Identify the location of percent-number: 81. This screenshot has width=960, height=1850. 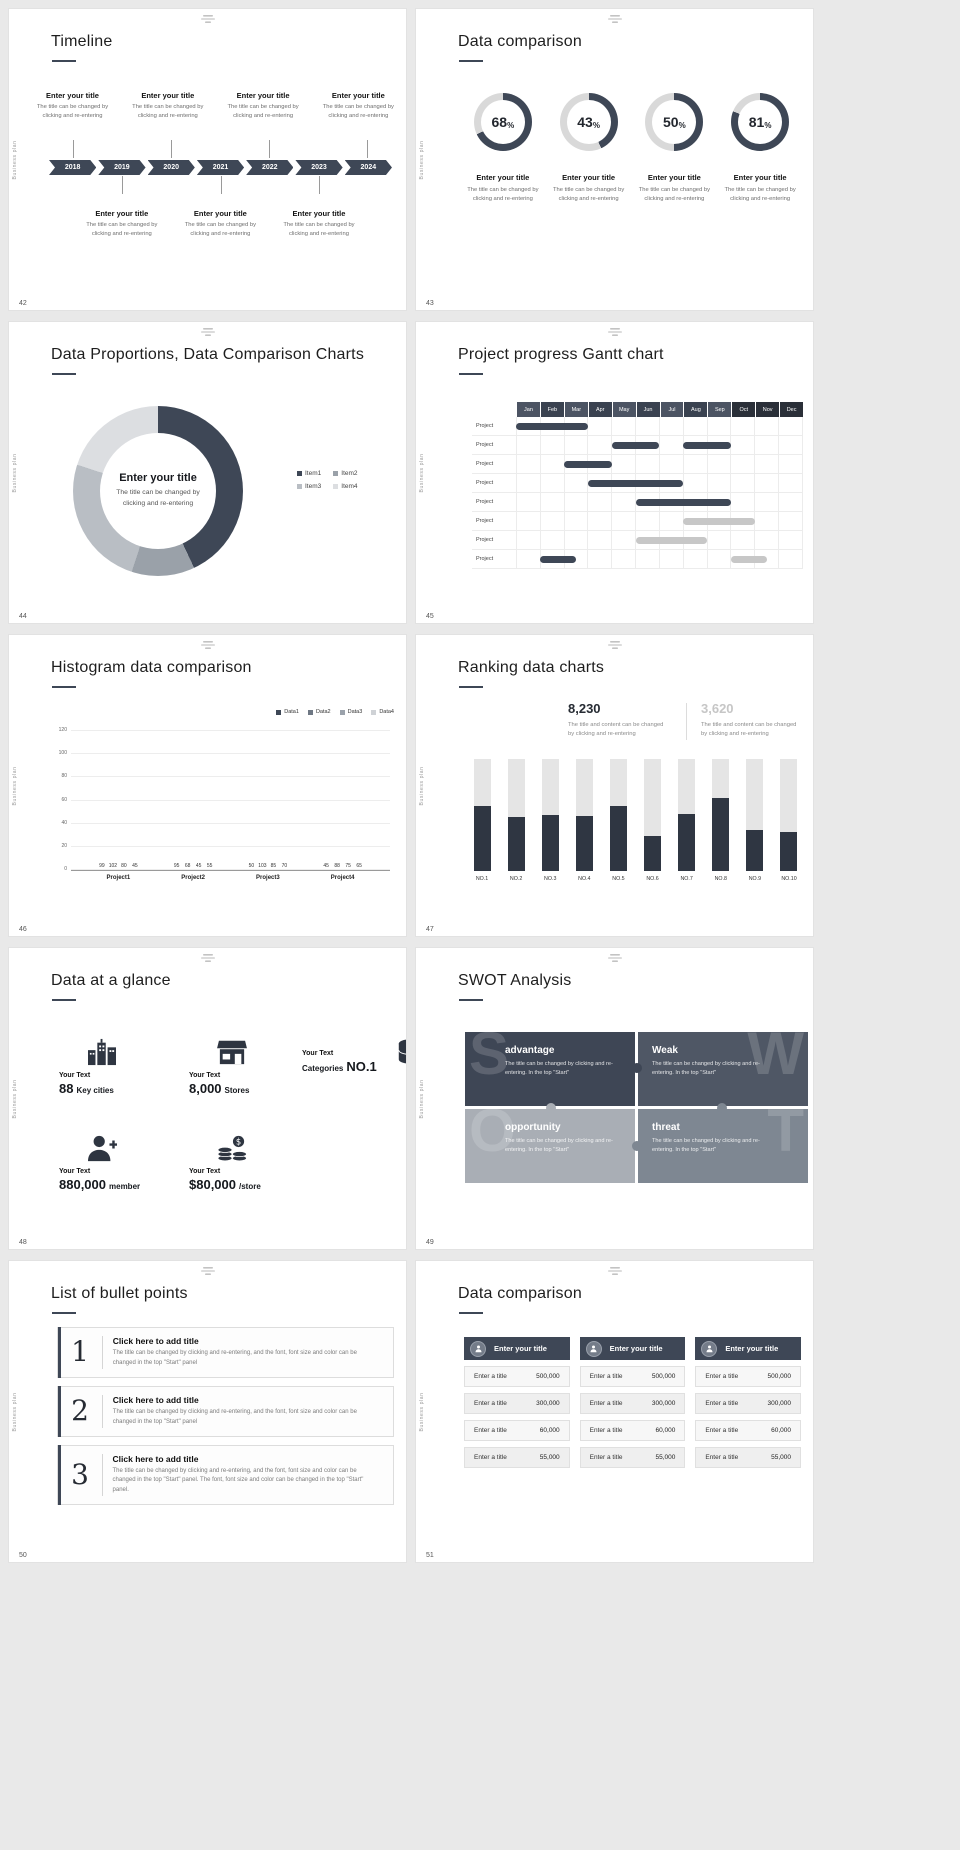
(756, 122).